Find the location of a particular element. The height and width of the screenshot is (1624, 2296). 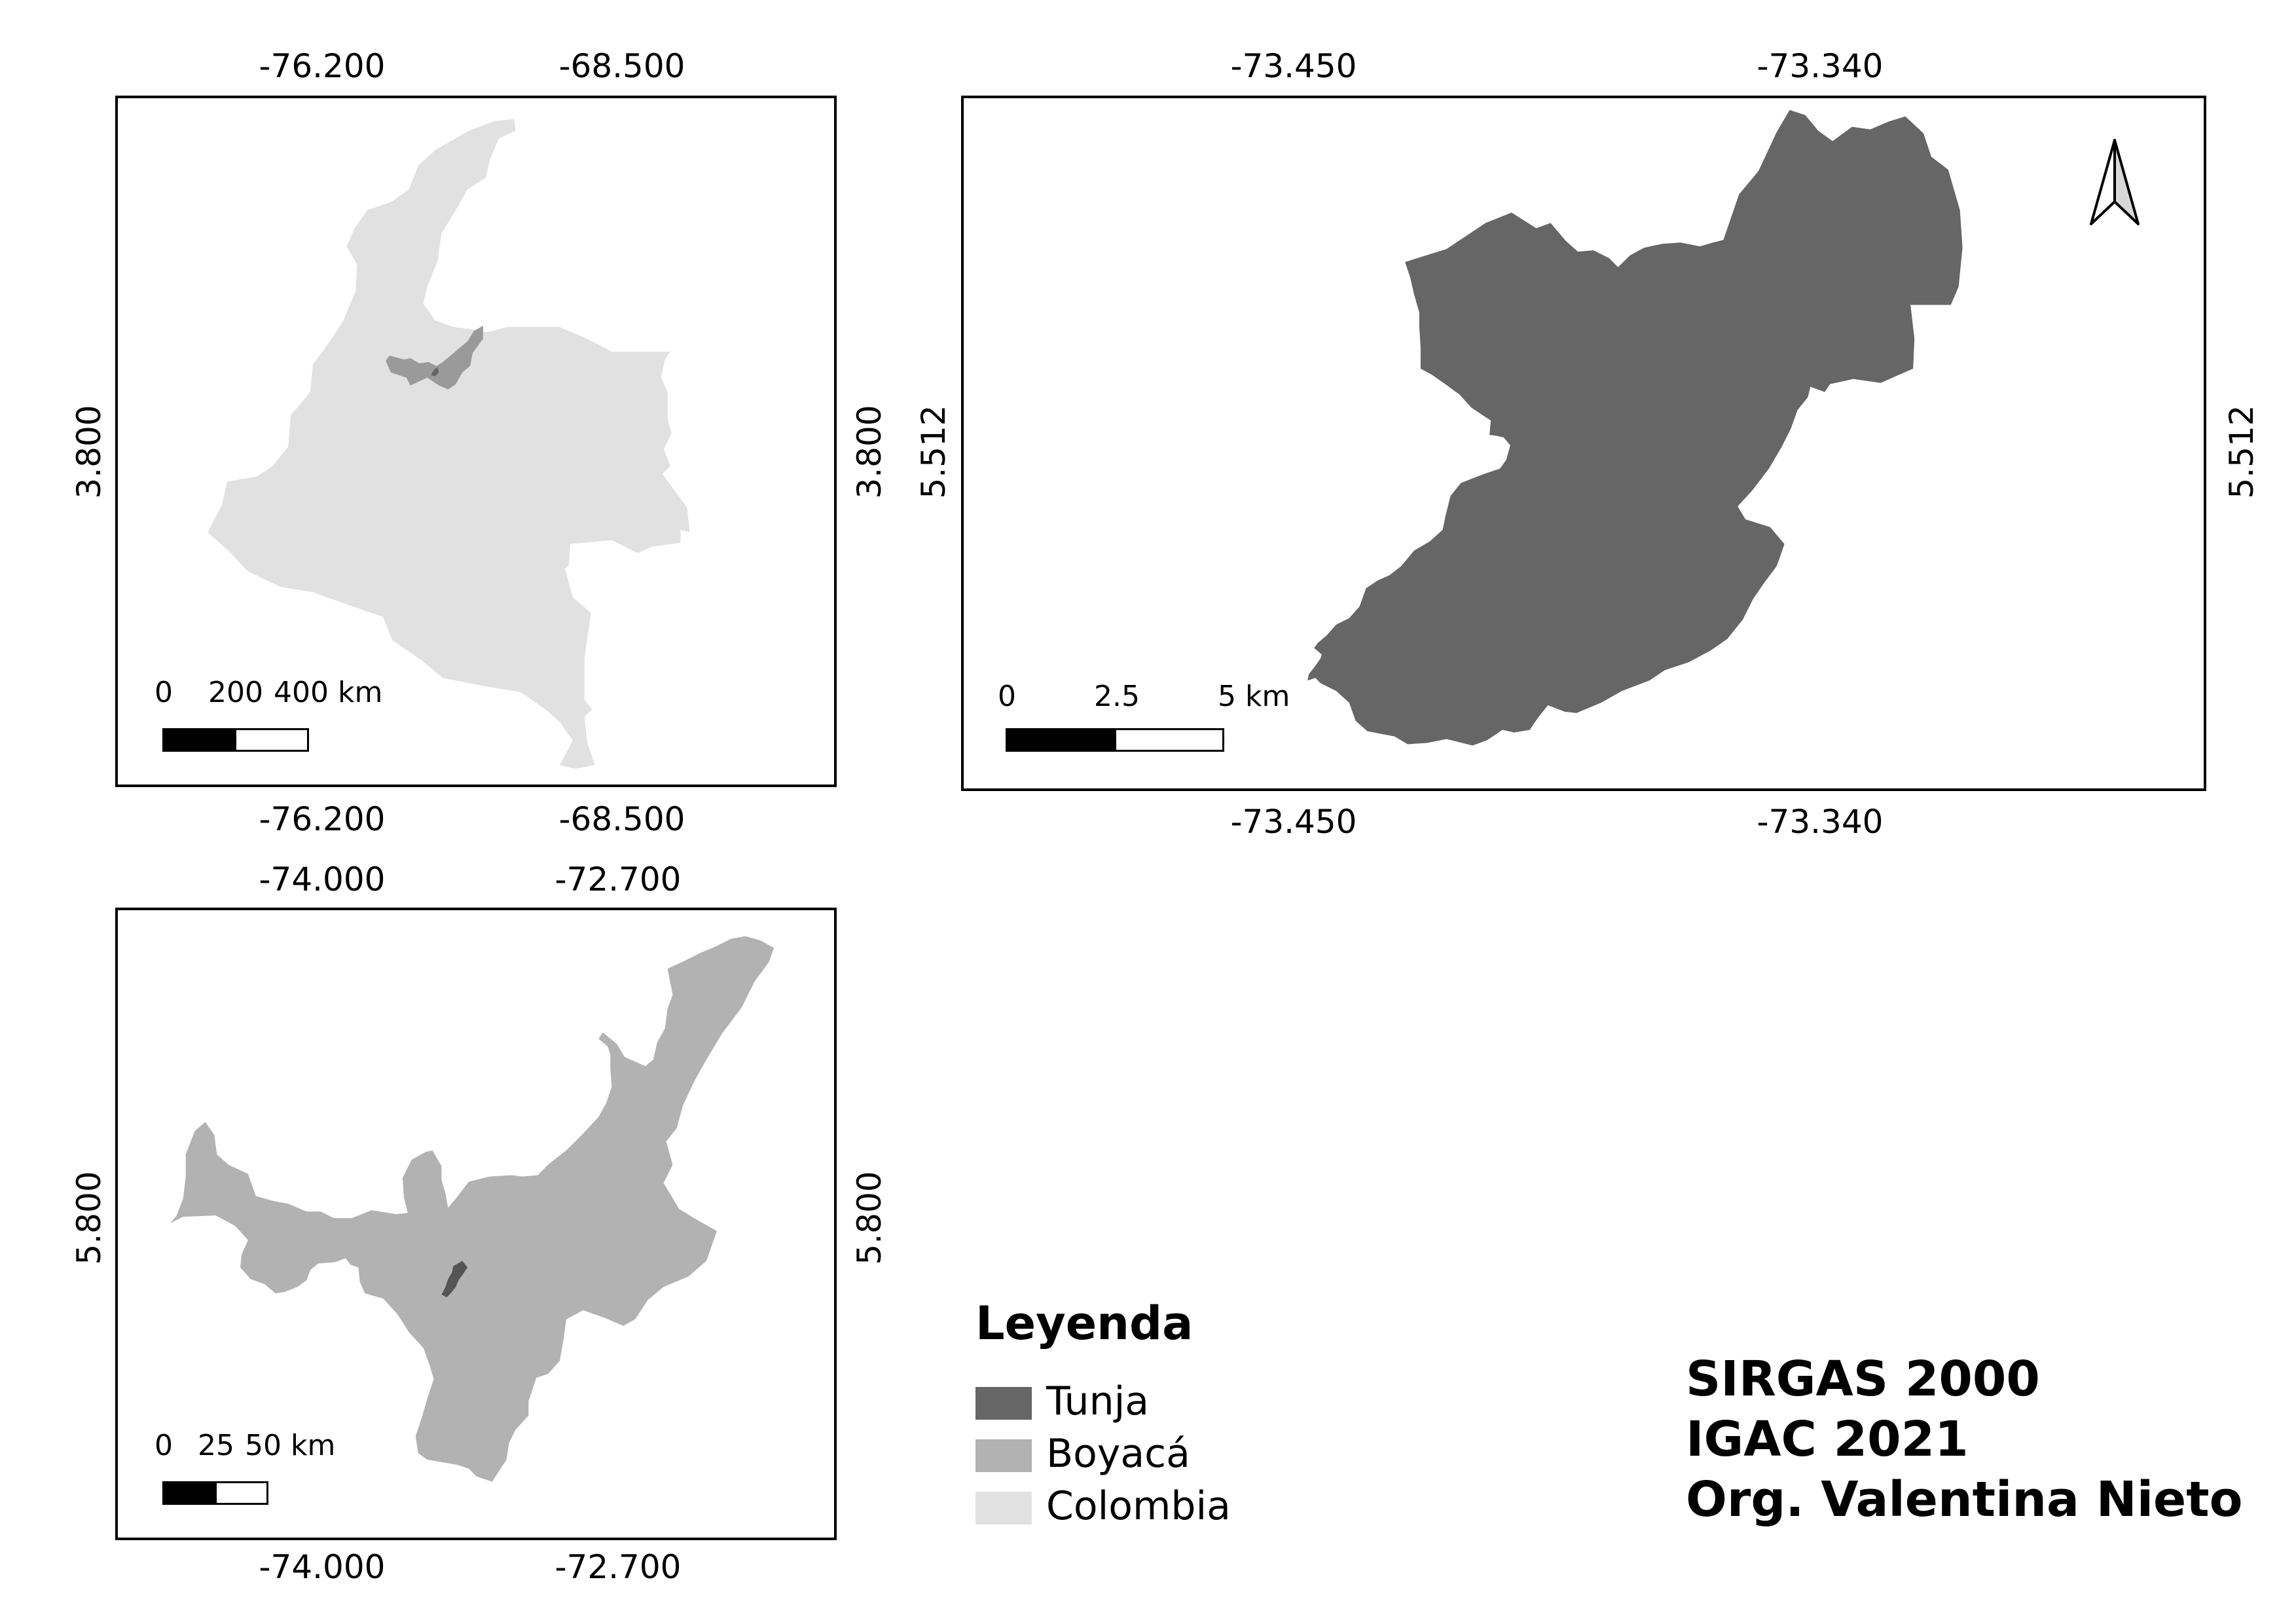

credits-author: Org. Valentina Nieto is located at coordinates (1964, 1499).